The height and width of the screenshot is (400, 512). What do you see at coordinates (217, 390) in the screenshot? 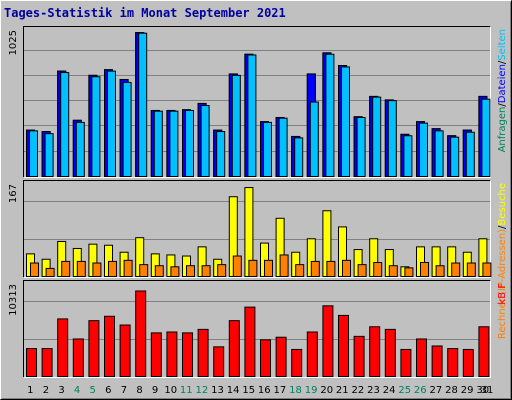
I see `x-tick-label: 13` at bounding box center [217, 390].